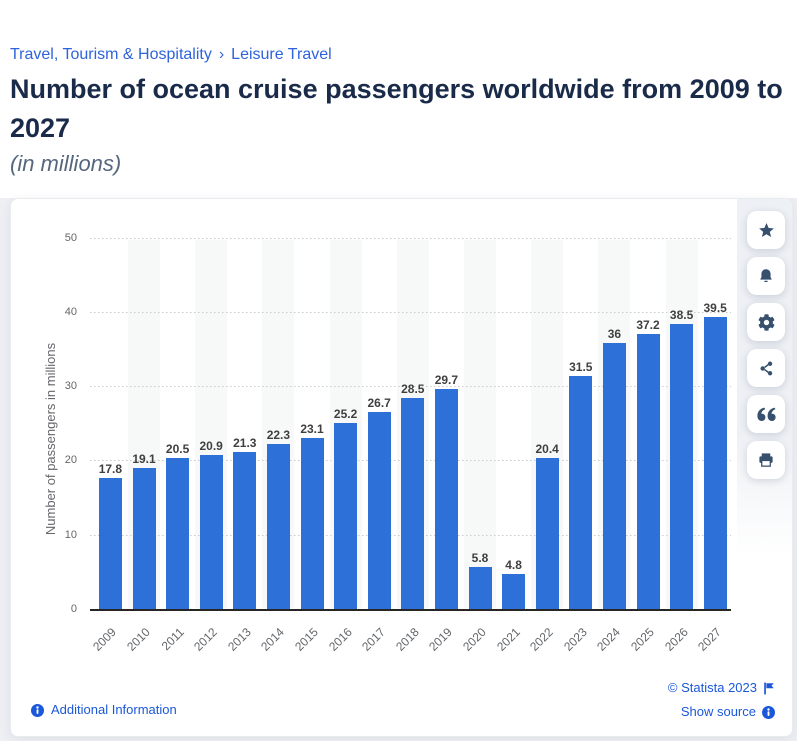  What do you see at coordinates (648, 324) in the screenshot?
I see `bar-value-label-2025: 37.2` at bounding box center [648, 324].